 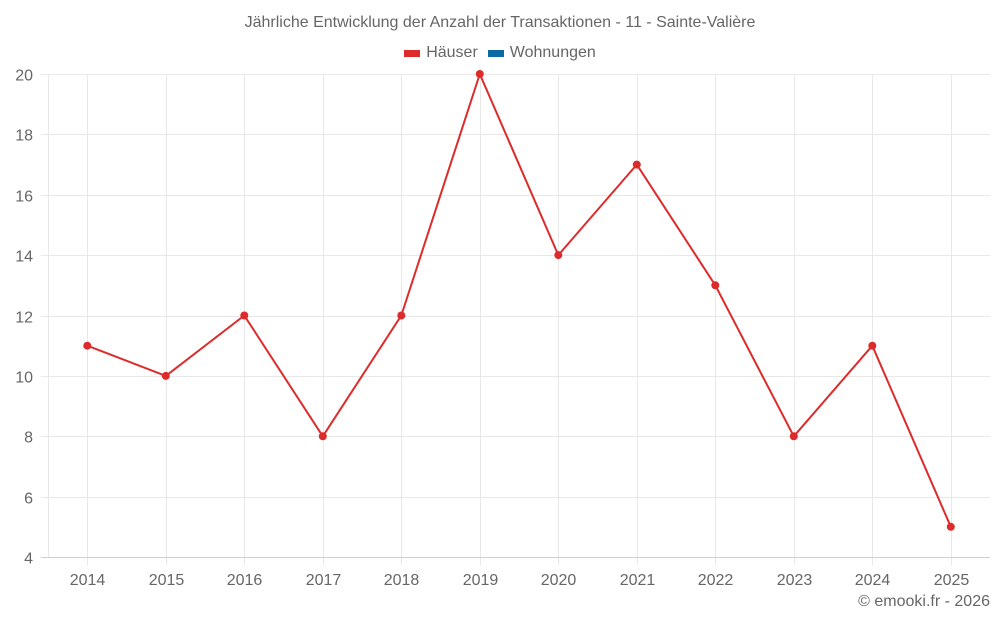 What do you see at coordinates (24, 378) in the screenshot?
I see `y-tick-label: 10` at bounding box center [24, 378].